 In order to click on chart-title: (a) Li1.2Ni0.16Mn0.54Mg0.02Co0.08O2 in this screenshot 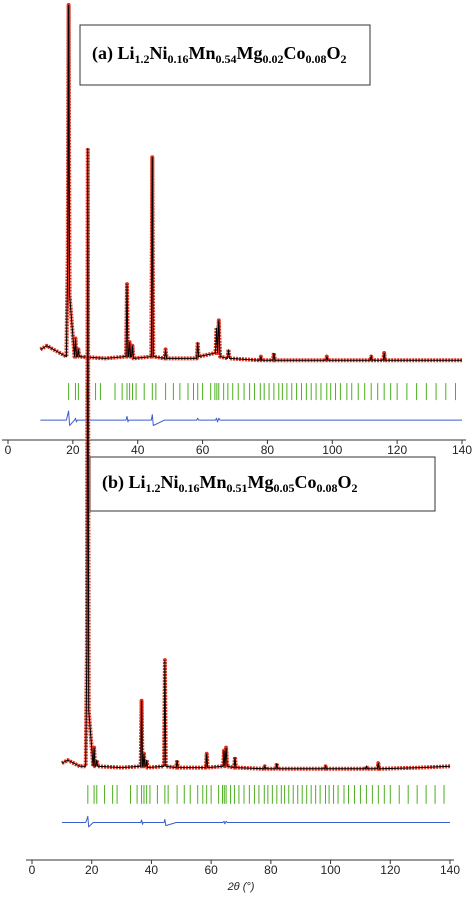, I will do `click(219, 54)`.